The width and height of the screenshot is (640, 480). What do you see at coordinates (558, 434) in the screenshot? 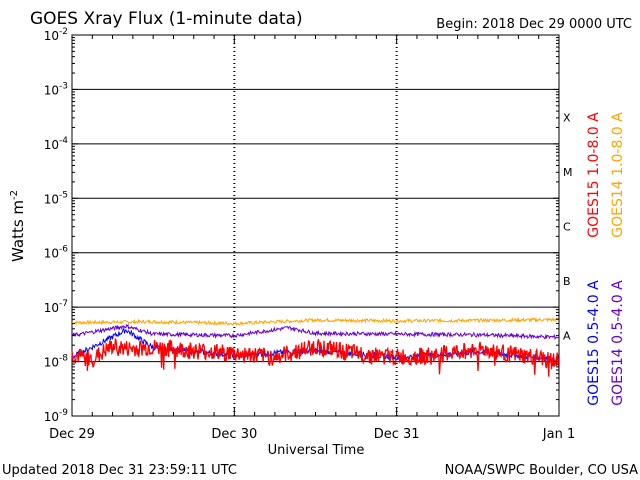
I see `x-tick-label: Jan 1` at bounding box center [558, 434].